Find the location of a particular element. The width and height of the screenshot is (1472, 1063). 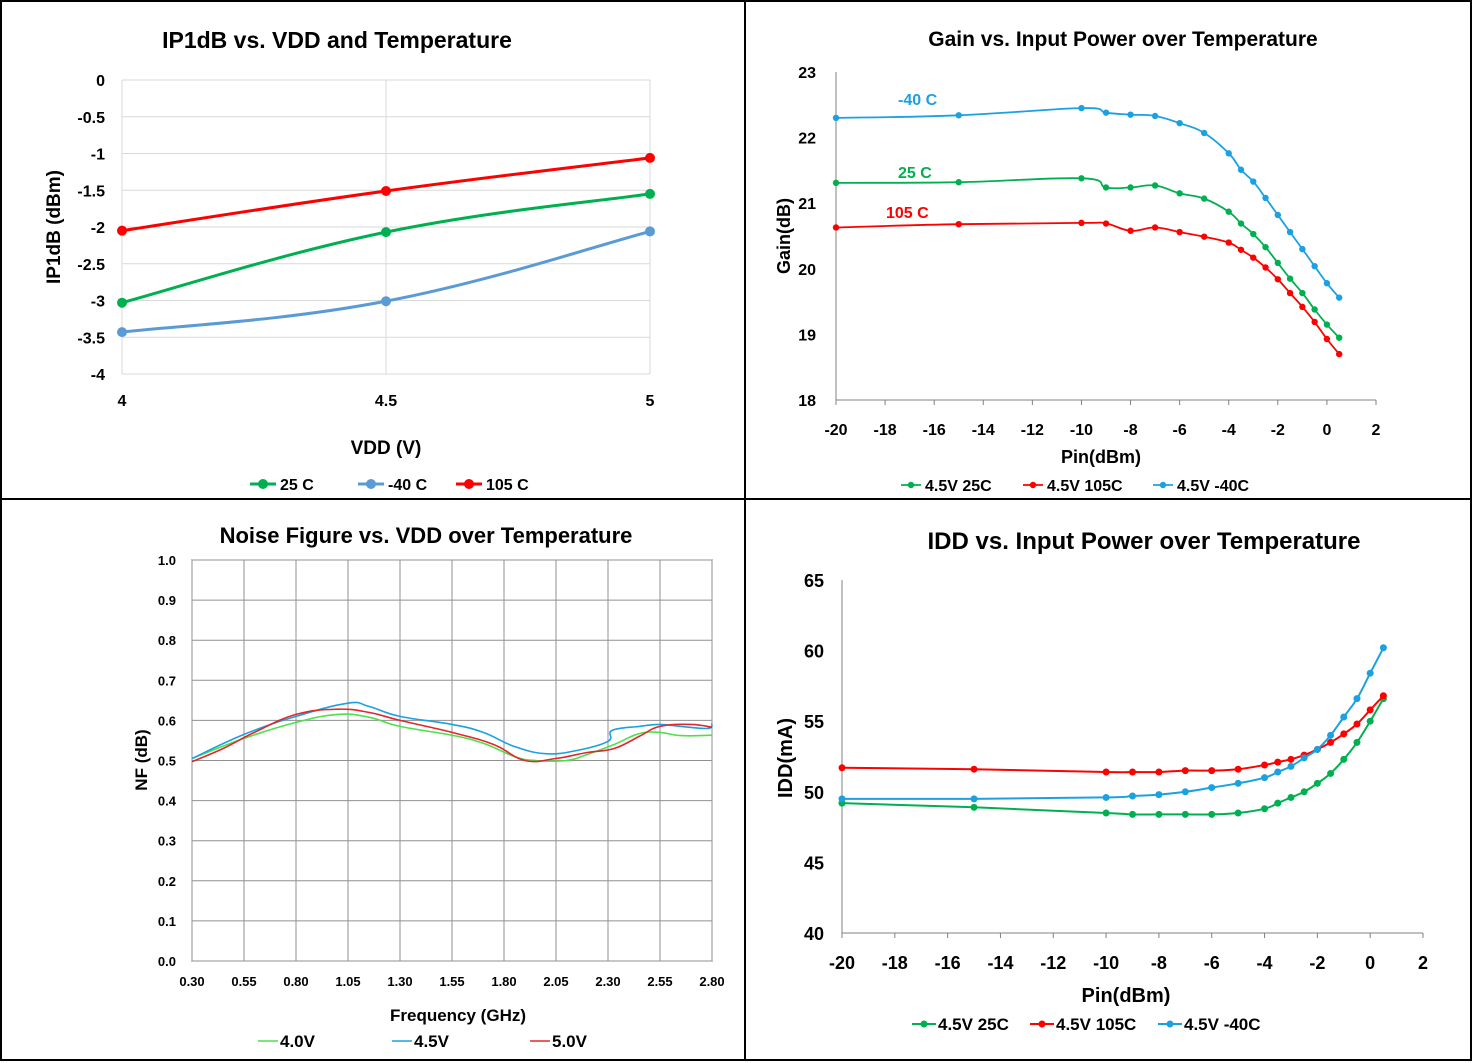

y-tick-label: 0.1 is located at coordinates (167, 921).